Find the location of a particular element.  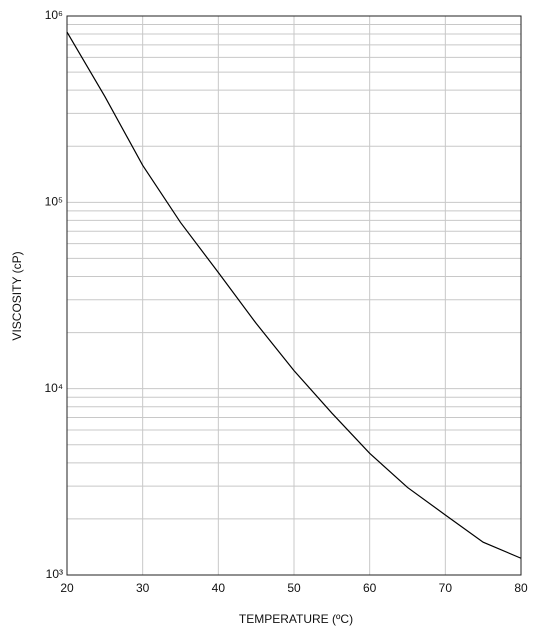

x-tick-label: 60 is located at coordinates (370, 588).